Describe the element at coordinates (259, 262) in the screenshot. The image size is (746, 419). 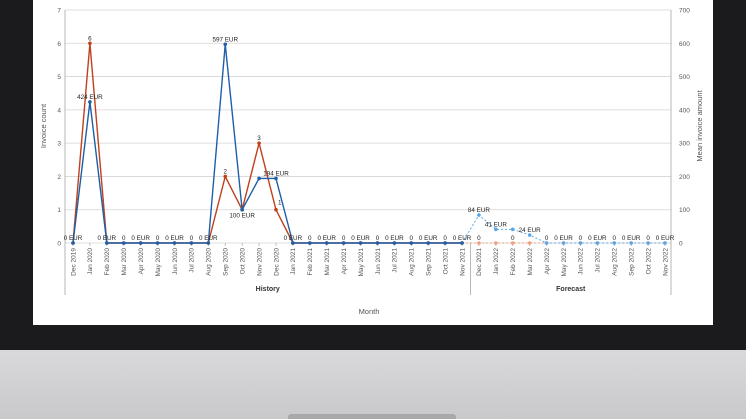
I see `x-tick-label-nov-2020: Nov 2020` at that location.